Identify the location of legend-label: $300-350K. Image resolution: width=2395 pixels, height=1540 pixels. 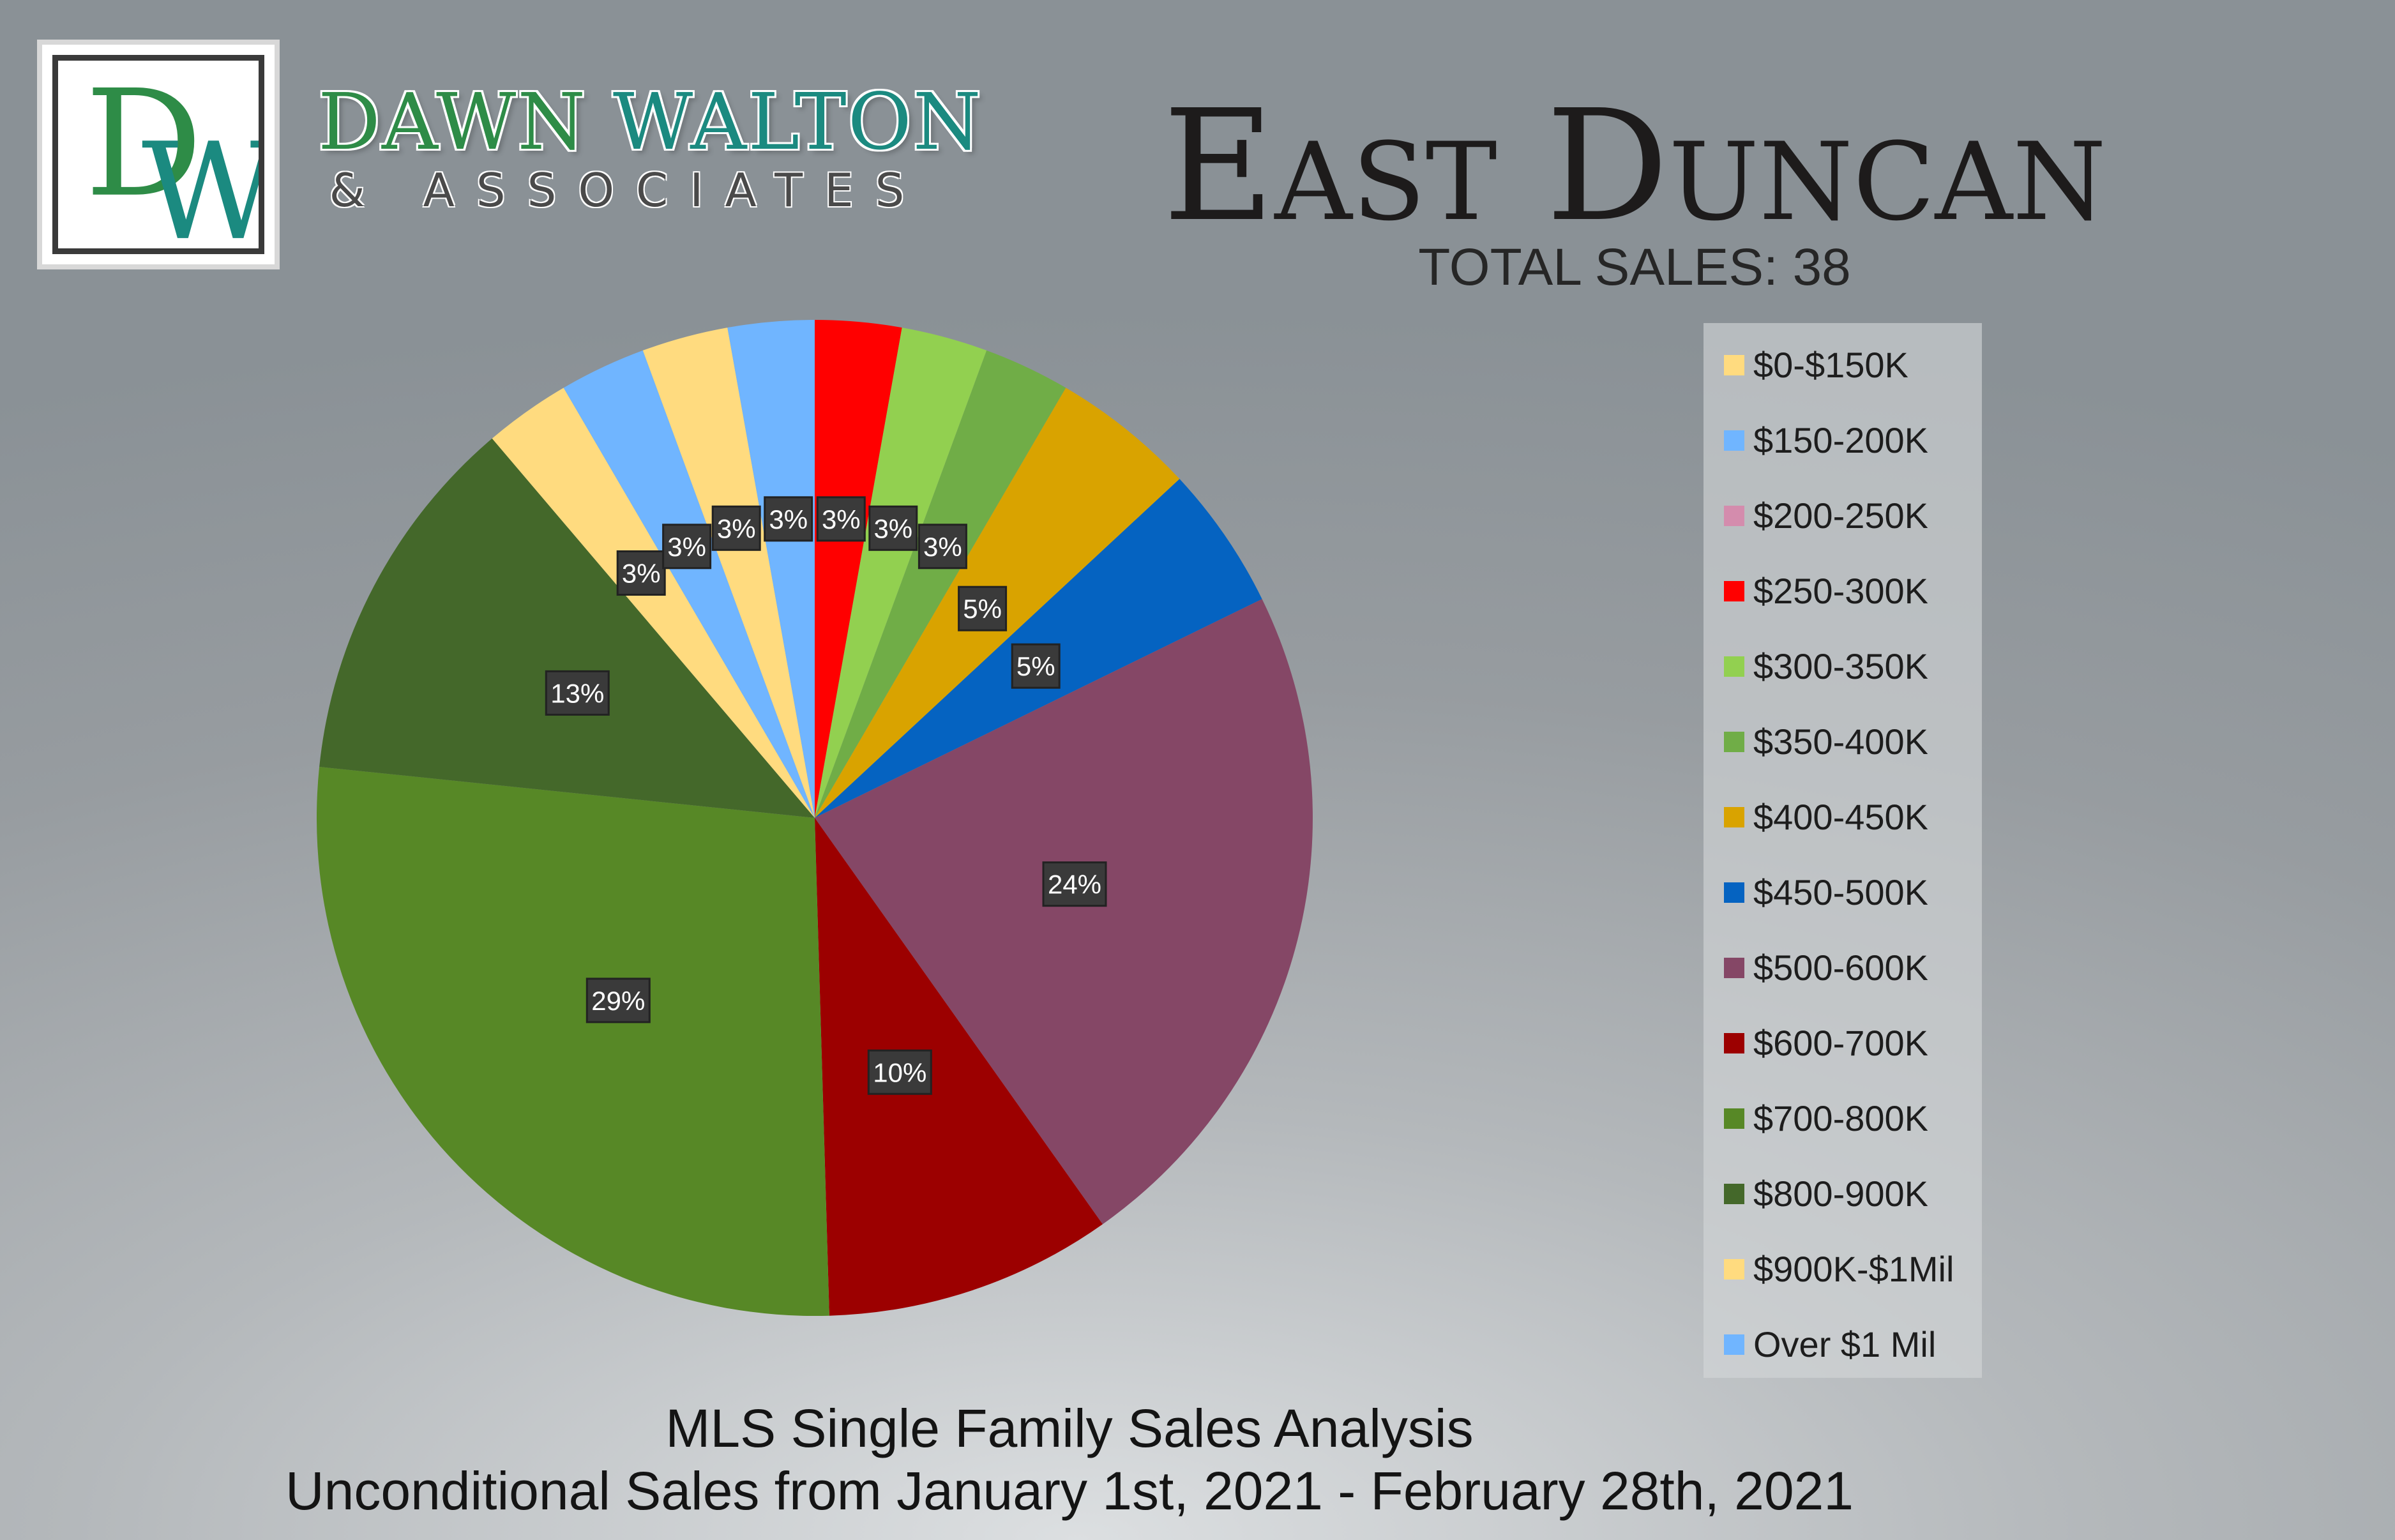
(1841, 666).